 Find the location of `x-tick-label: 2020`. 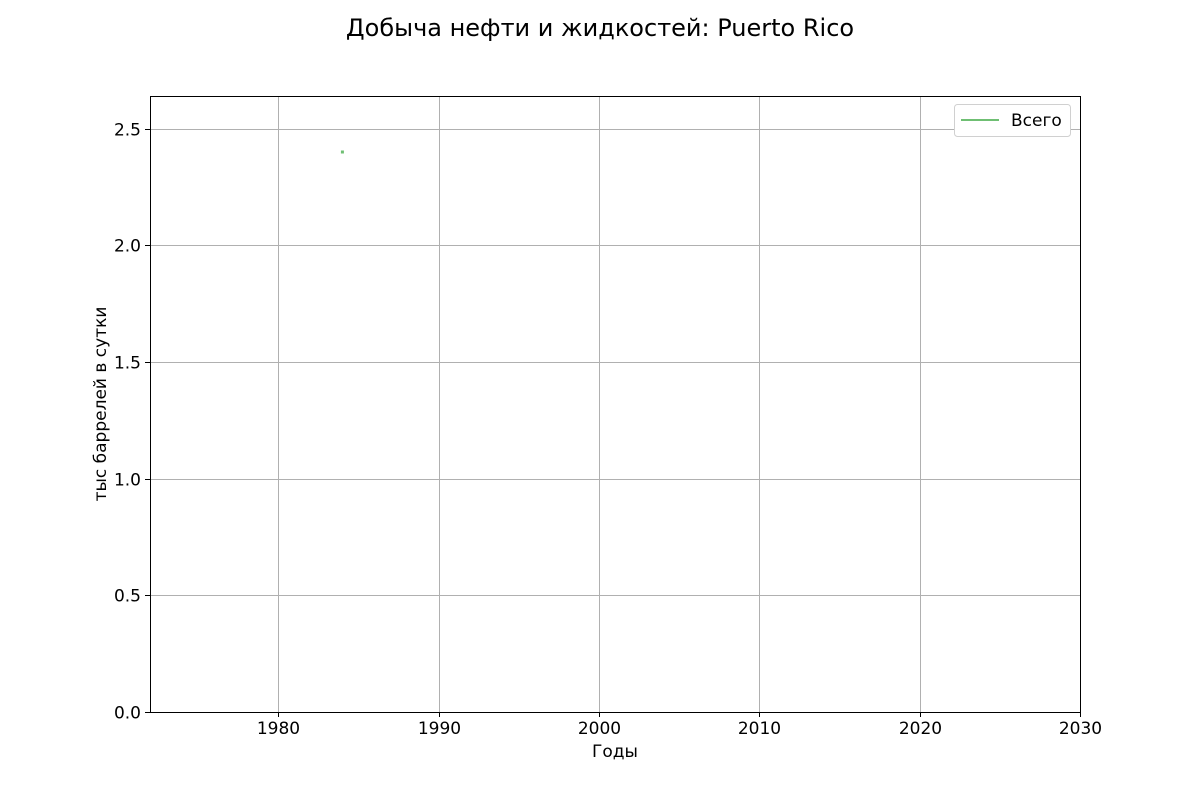

x-tick-label: 2020 is located at coordinates (920, 729).